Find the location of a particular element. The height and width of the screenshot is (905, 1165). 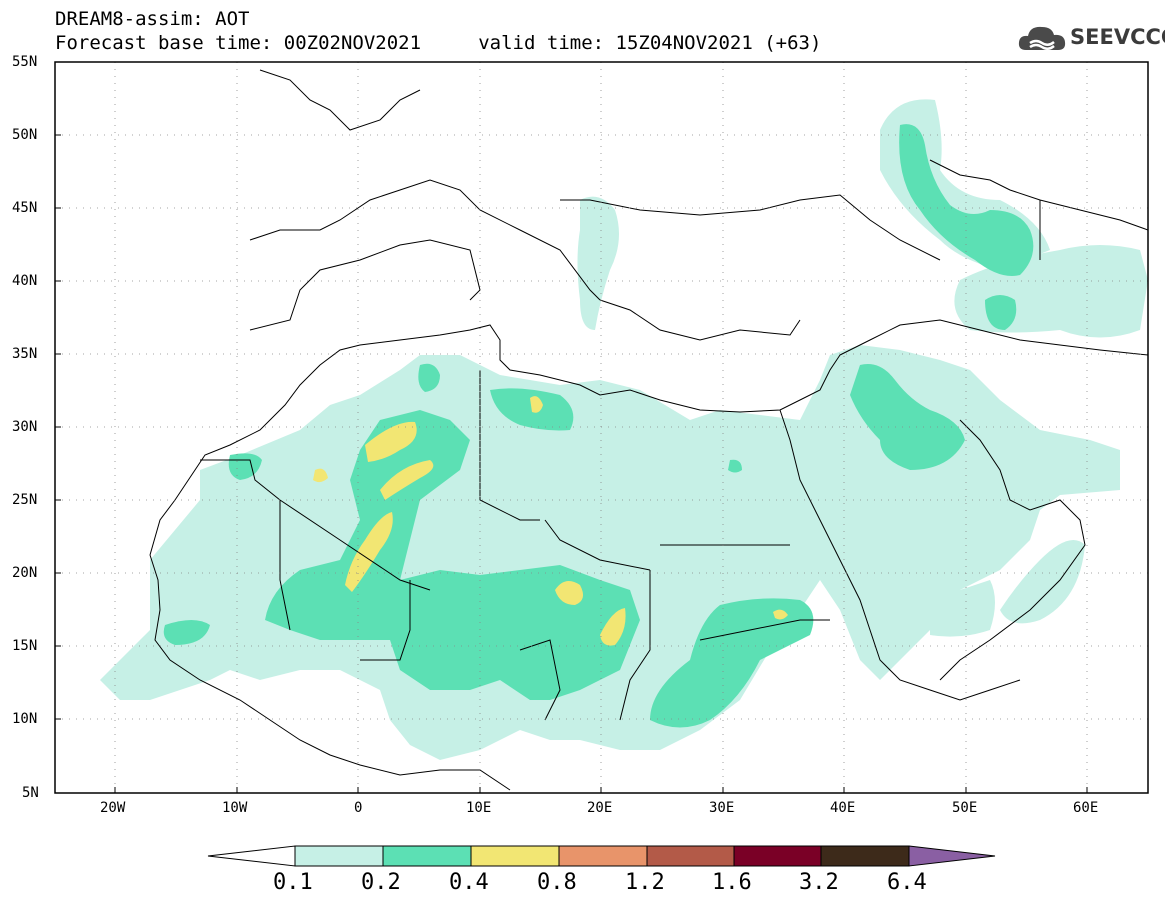

cloud-icon is located at coordinates (1042, 38).